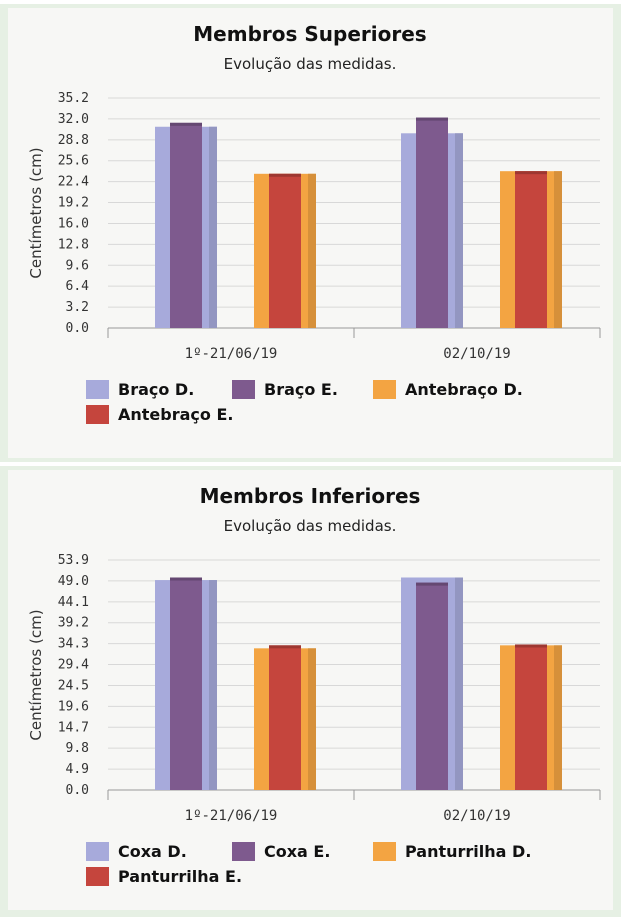 The image size is (621, 917). I want to click on chart0-y-tick-label: 35.2, so click(73, 98).